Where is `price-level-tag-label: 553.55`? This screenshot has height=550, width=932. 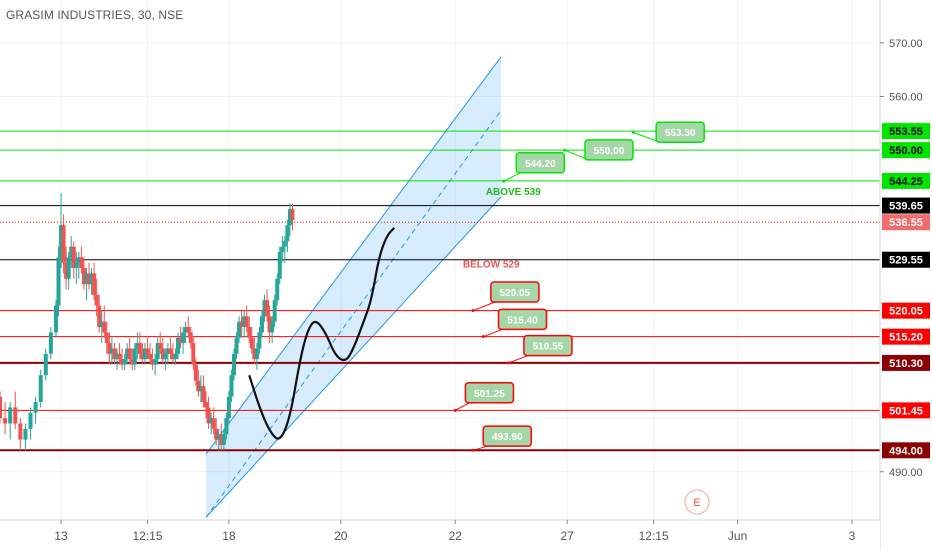 price-level-tag-label: 553.55 is located at coordinates (906, 132).